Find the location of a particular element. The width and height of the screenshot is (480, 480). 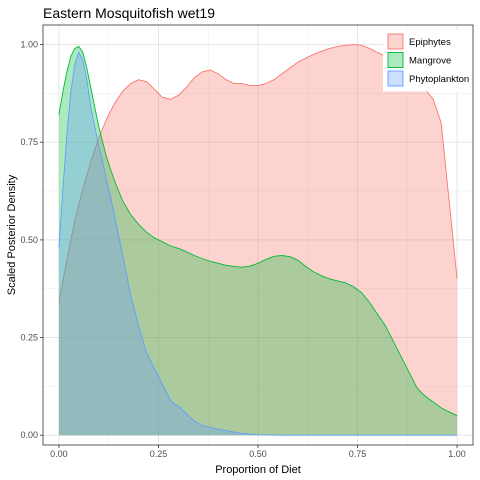

y-tick-label: 0.75 is located at coordinates (29, 142).